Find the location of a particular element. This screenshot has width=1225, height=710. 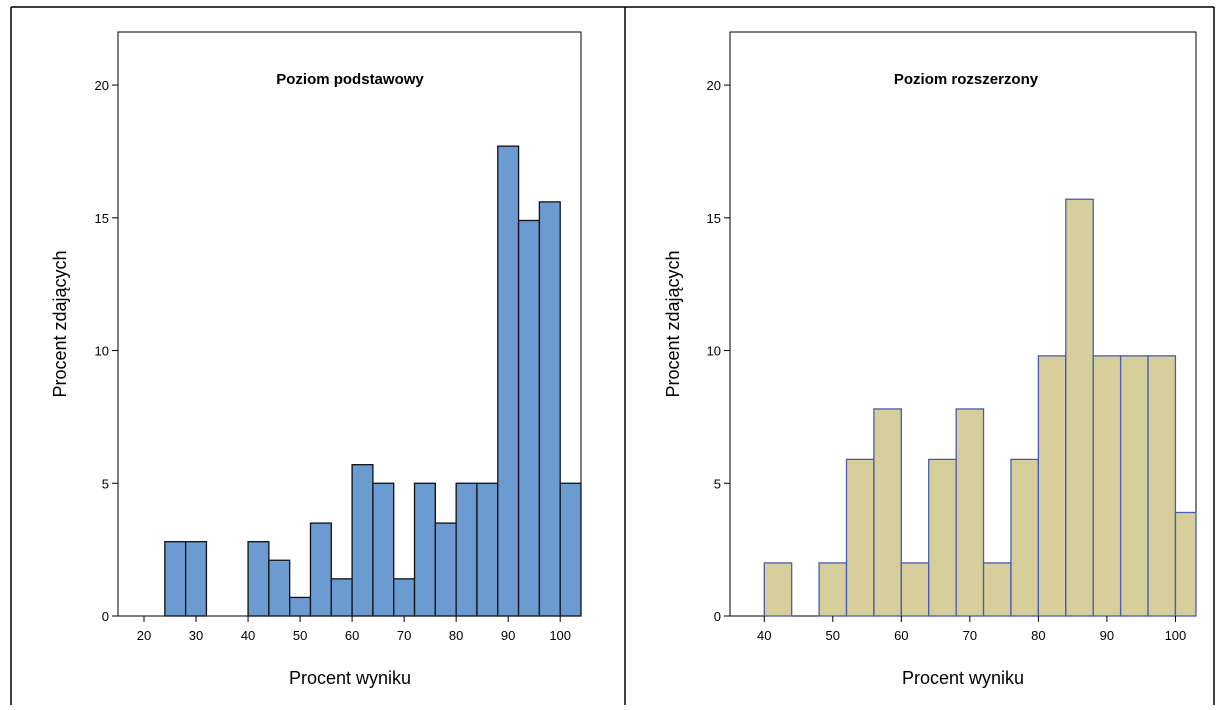

x-axis-ticks: 20 30 40 50 60 70 80 90 100 is located at coordinates (354, 629).